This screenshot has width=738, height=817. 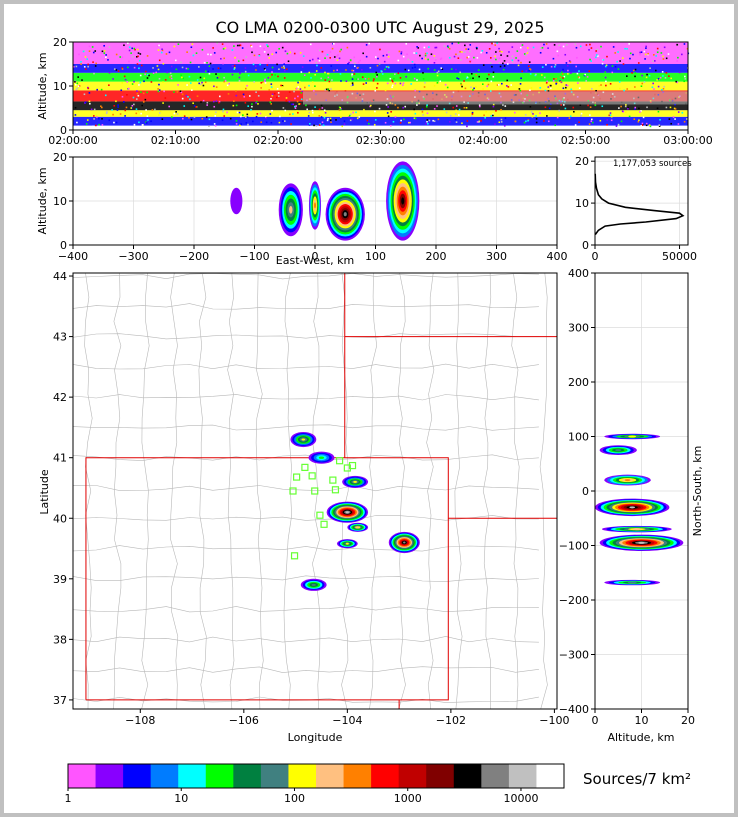 What do you see at coordinates (44, 492) in the screenshot?
I see `plan-view-ylabel: Latitude` at bounding box center [44, 492].